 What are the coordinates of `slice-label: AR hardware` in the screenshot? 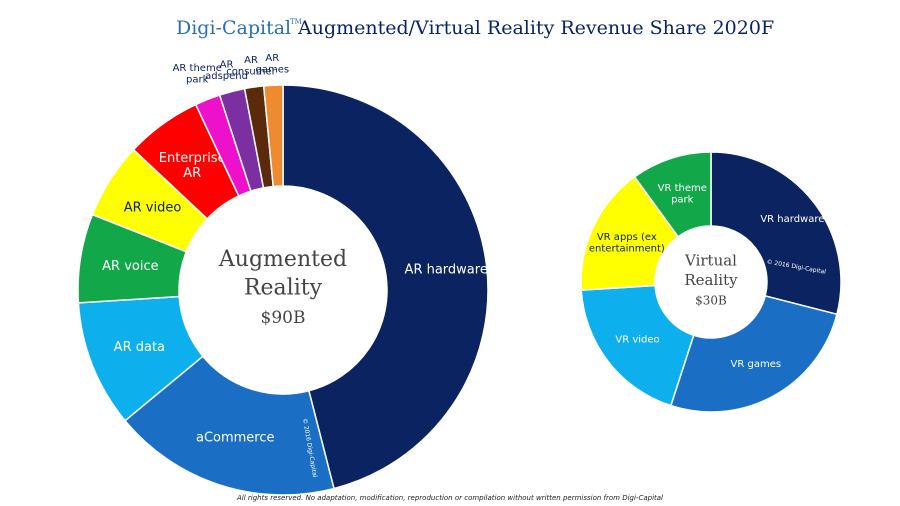 It's located at (446, 270).